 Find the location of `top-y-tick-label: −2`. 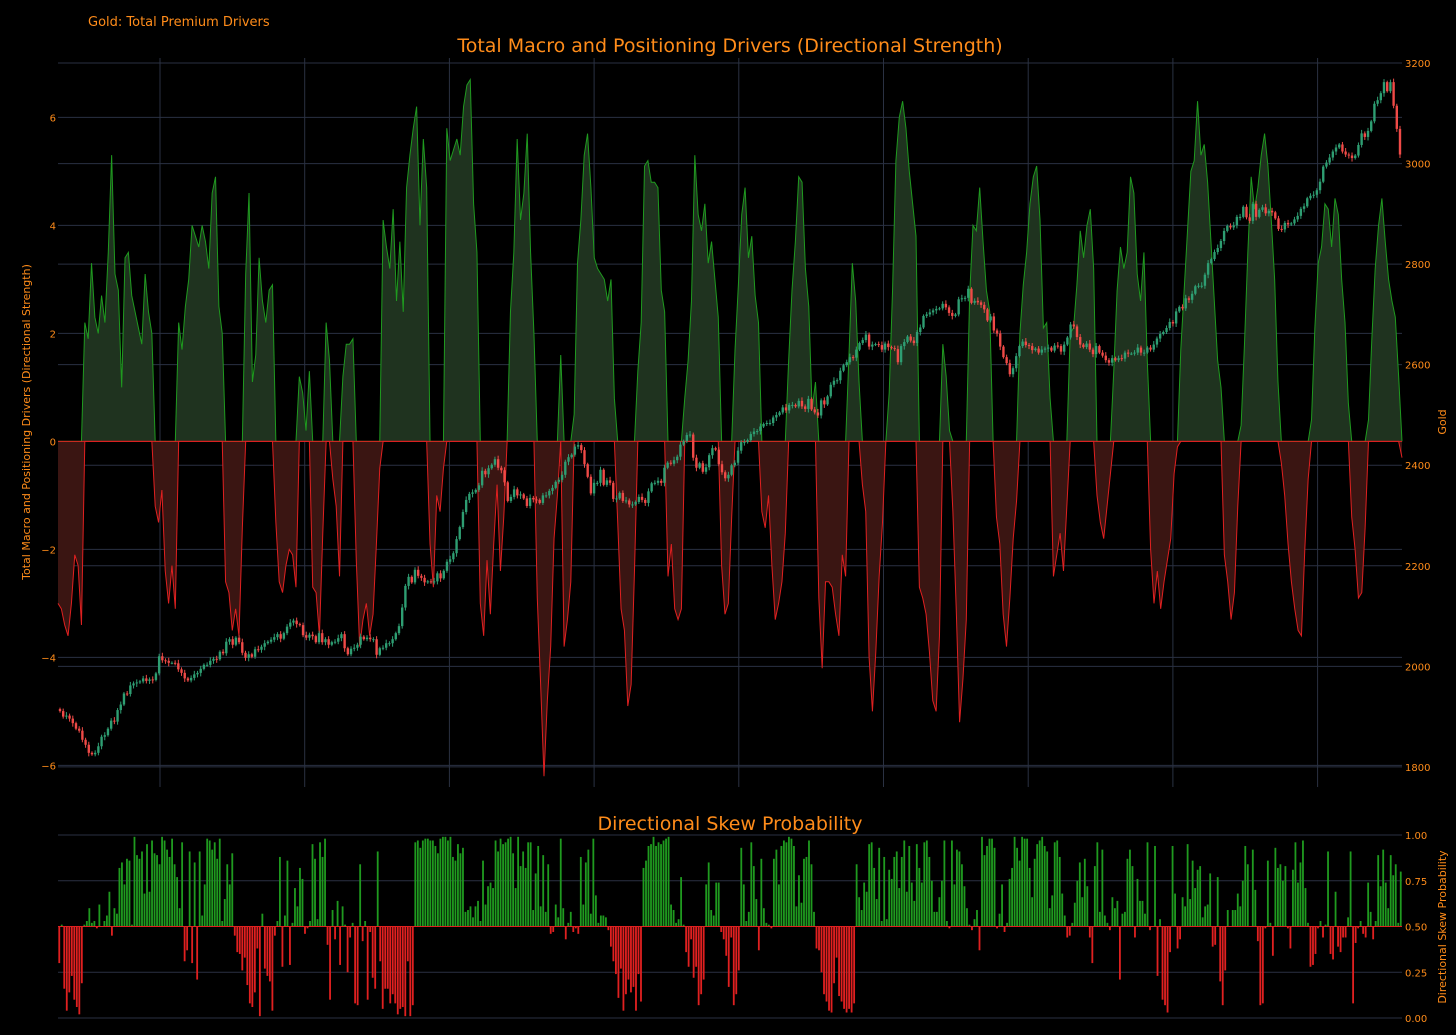

top-y-tick-label: −2 is located at coordinates (48, 550).